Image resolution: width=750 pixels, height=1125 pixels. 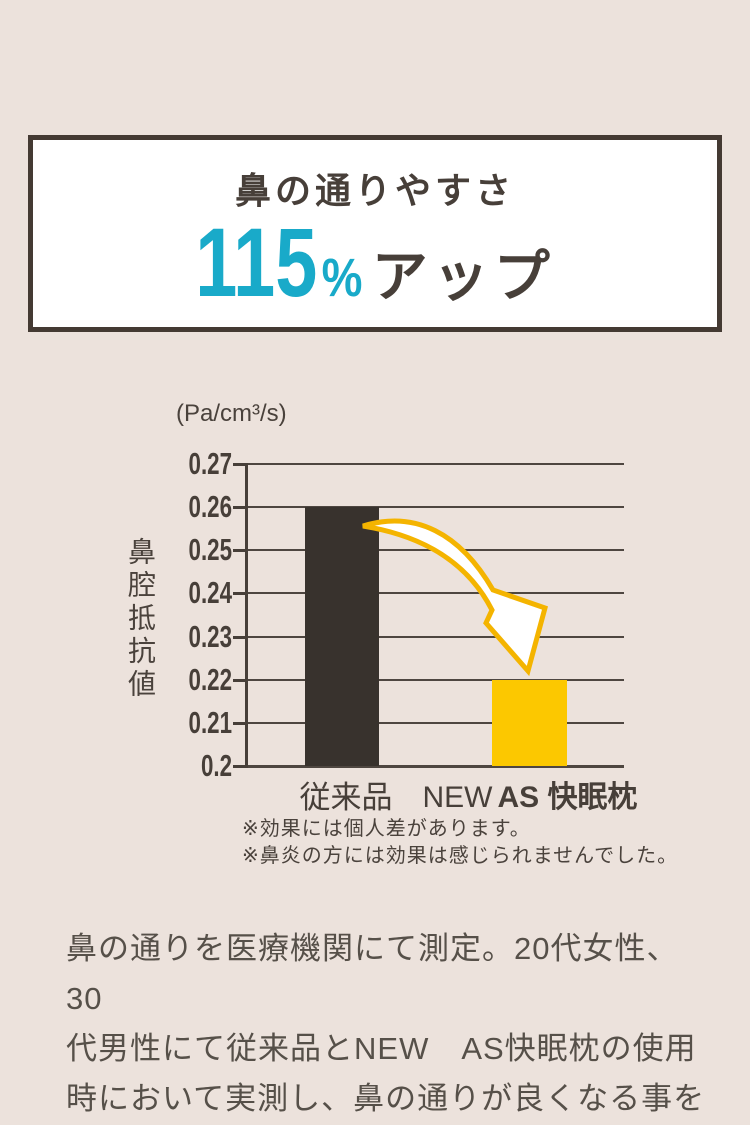 What do you see at coordinates (246, 615) in the screenshot?
I see `y-axis-line` at bounding box center [246, 615].